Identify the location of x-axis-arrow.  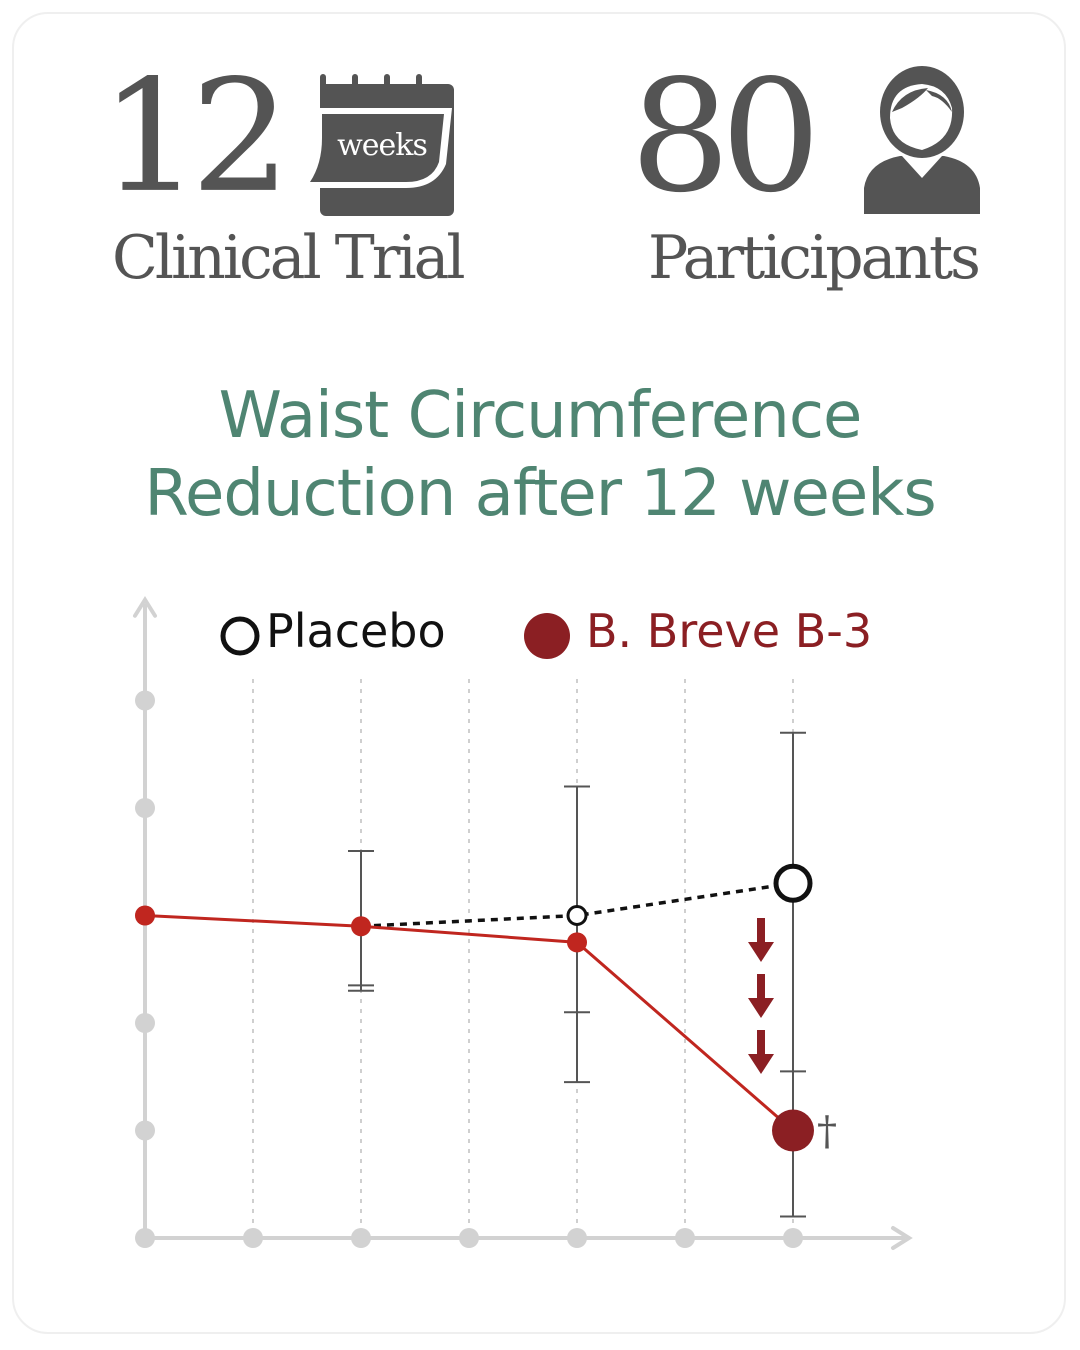
(902, 1238).